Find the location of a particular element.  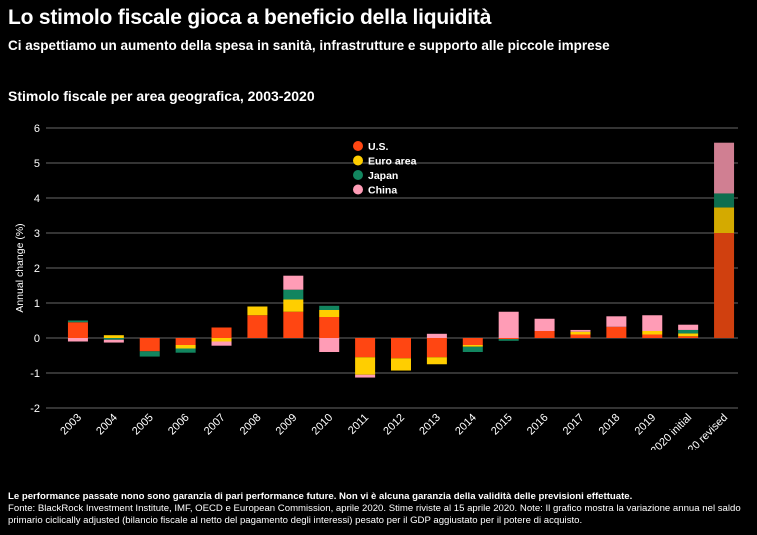

x-tick-label: 2016 is located at coordinates (538, 425).